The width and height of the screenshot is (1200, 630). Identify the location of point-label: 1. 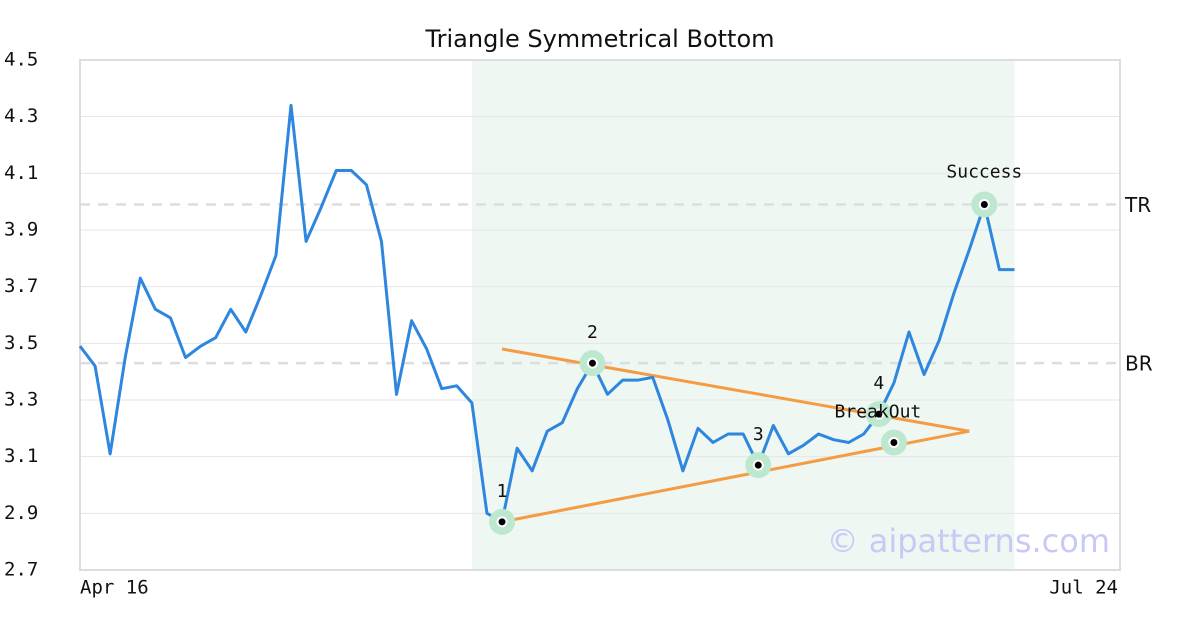
(502, 491).